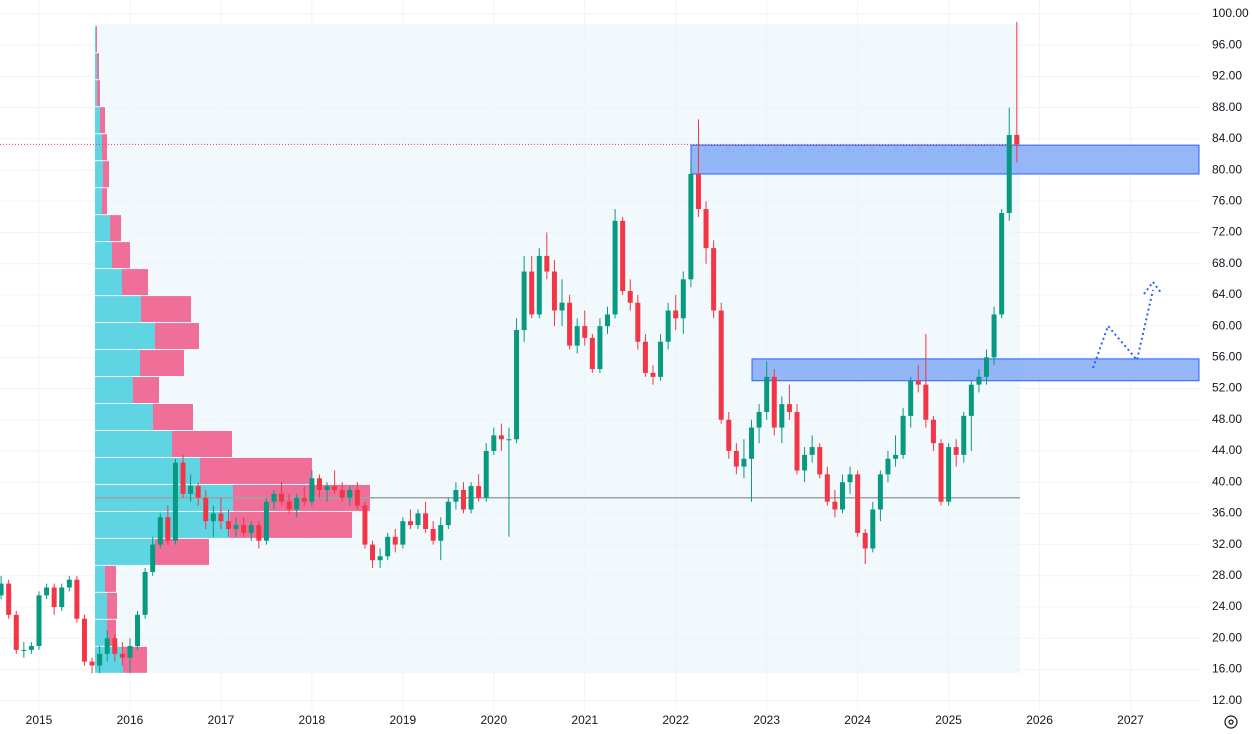 The image size is (1252, 734). I want to click on x-tick-label: 2018, so click(312, 720).